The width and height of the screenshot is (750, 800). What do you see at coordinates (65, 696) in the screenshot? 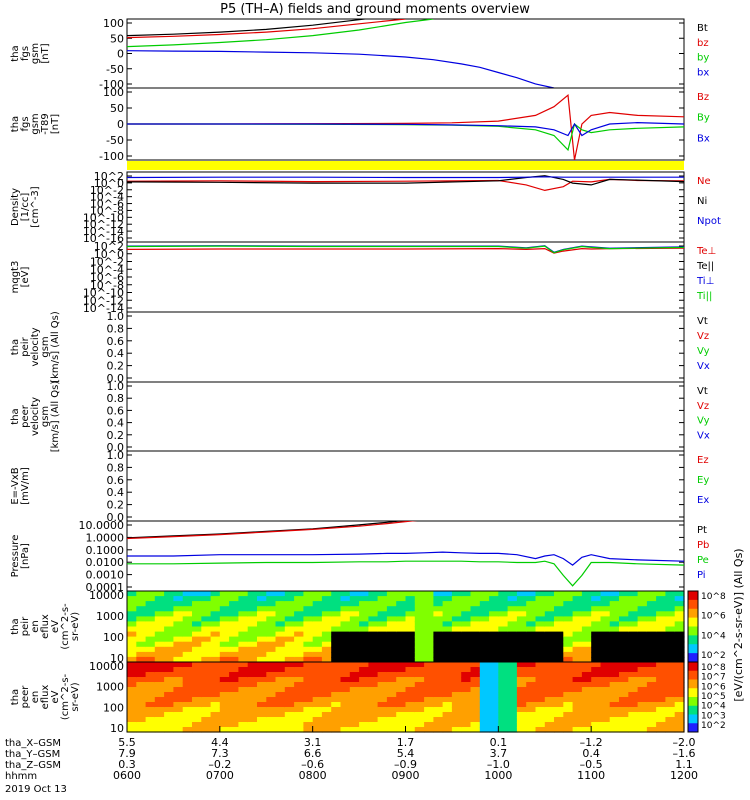
I see `y-axis-label: (cm^2-s-` at bounding box center [65, 696].